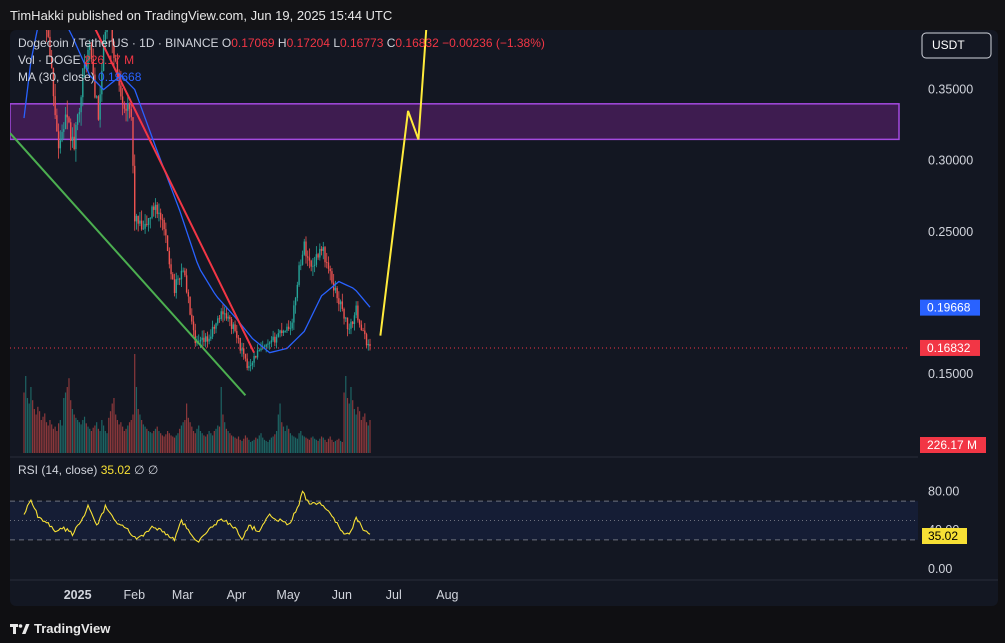 The height and width of the screenshot is (643, 1005). Describe the element at coordinates (60, 628) in the screenshot. I see `tradingview-logo: TradingView` at that location.